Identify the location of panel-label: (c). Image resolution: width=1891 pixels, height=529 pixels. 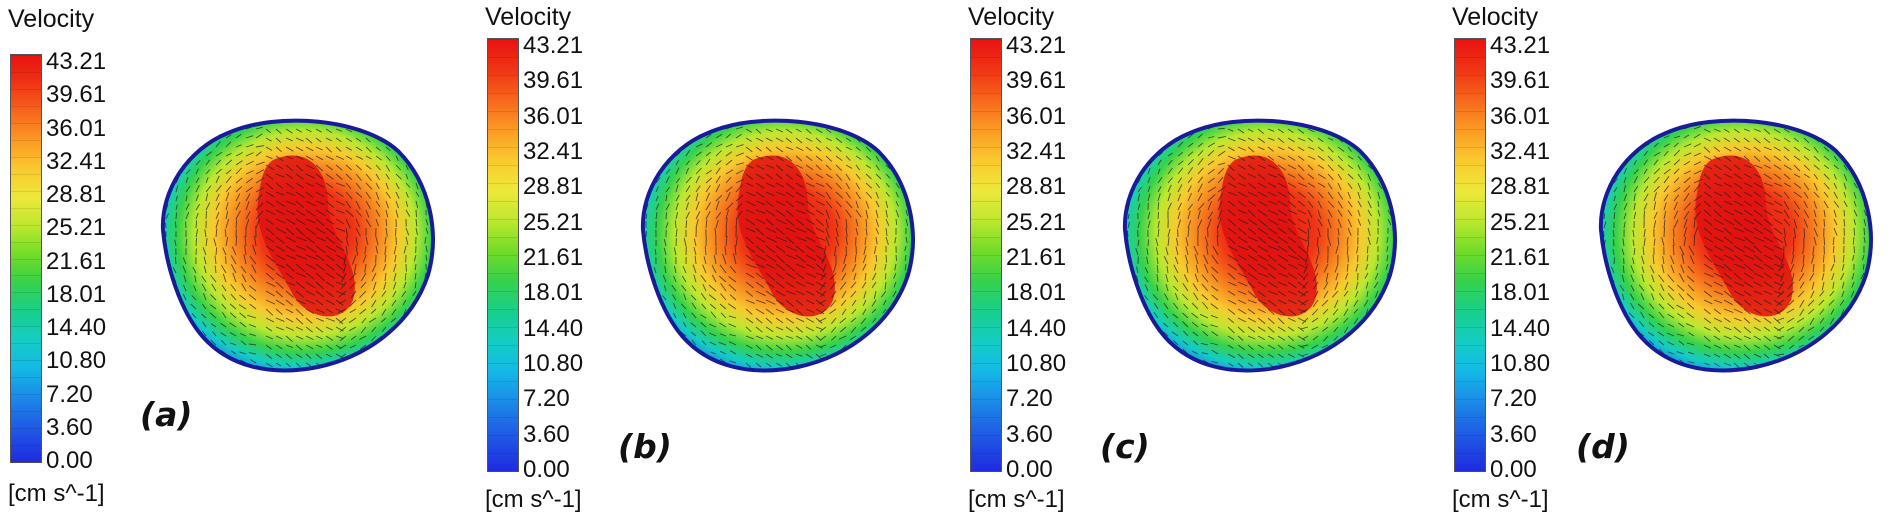
(1125, 446).